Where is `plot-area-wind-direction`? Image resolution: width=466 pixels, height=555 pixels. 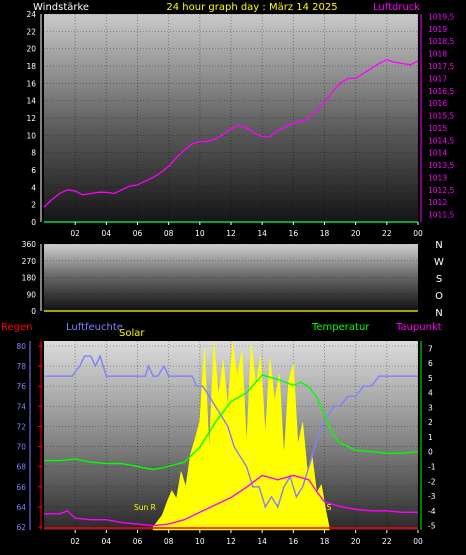 plot-area-wind-direction is located at coordinates (231, 277).